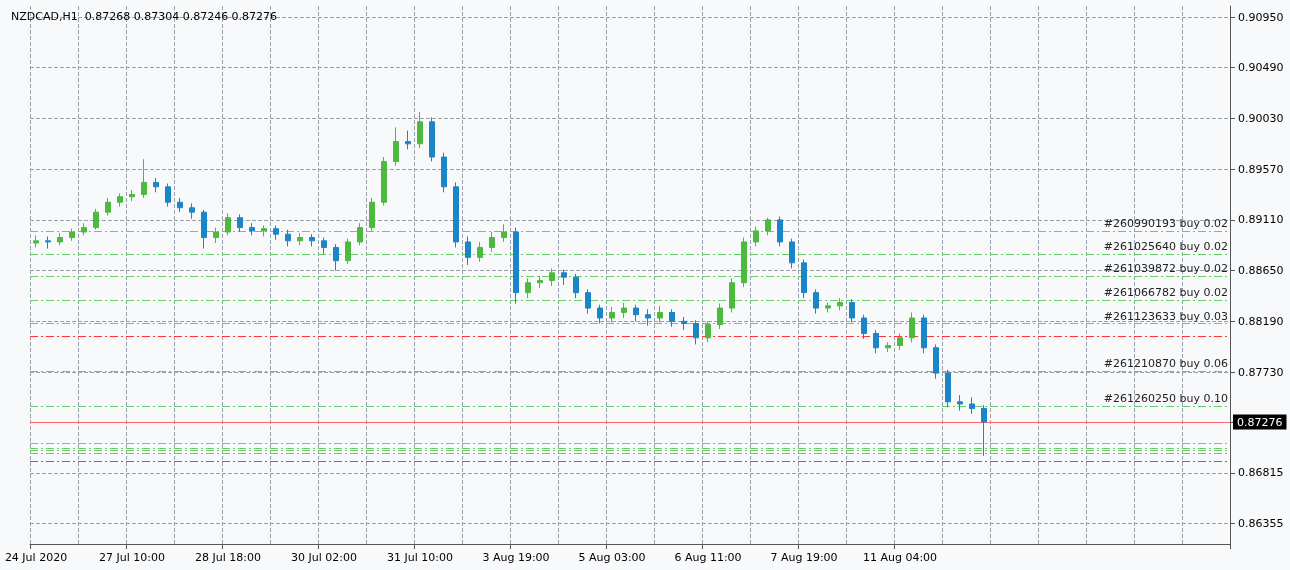 The image size is (1290, 570). Describe the element at coordinates (228, 557) in the screenshot. I see `x-tick-label: 28 Jul 18:00` at that location.